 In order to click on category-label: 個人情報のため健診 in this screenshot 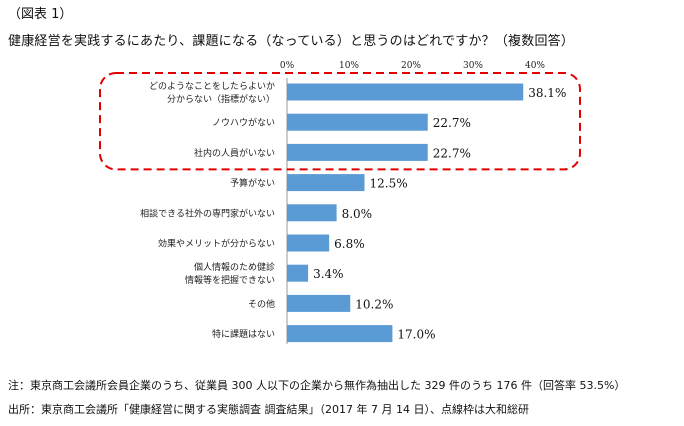, I will do `click(234, 267)`.